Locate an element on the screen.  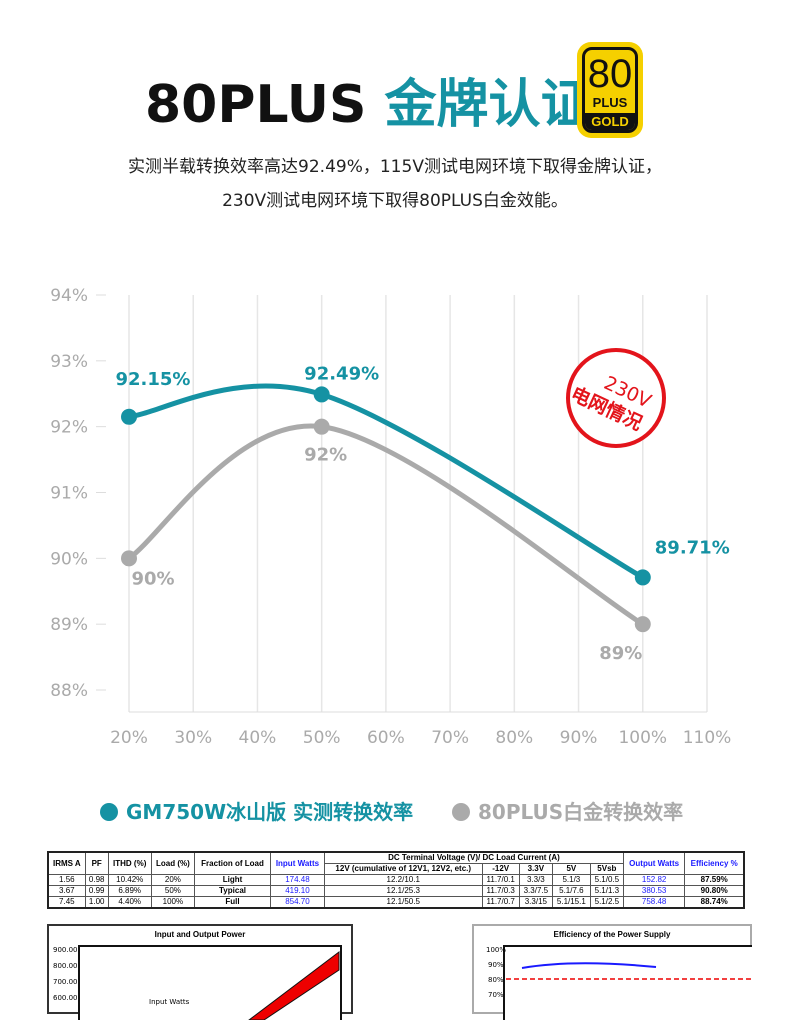
table-cell: 5.1/1.3 is located at coordinates (606, 891).